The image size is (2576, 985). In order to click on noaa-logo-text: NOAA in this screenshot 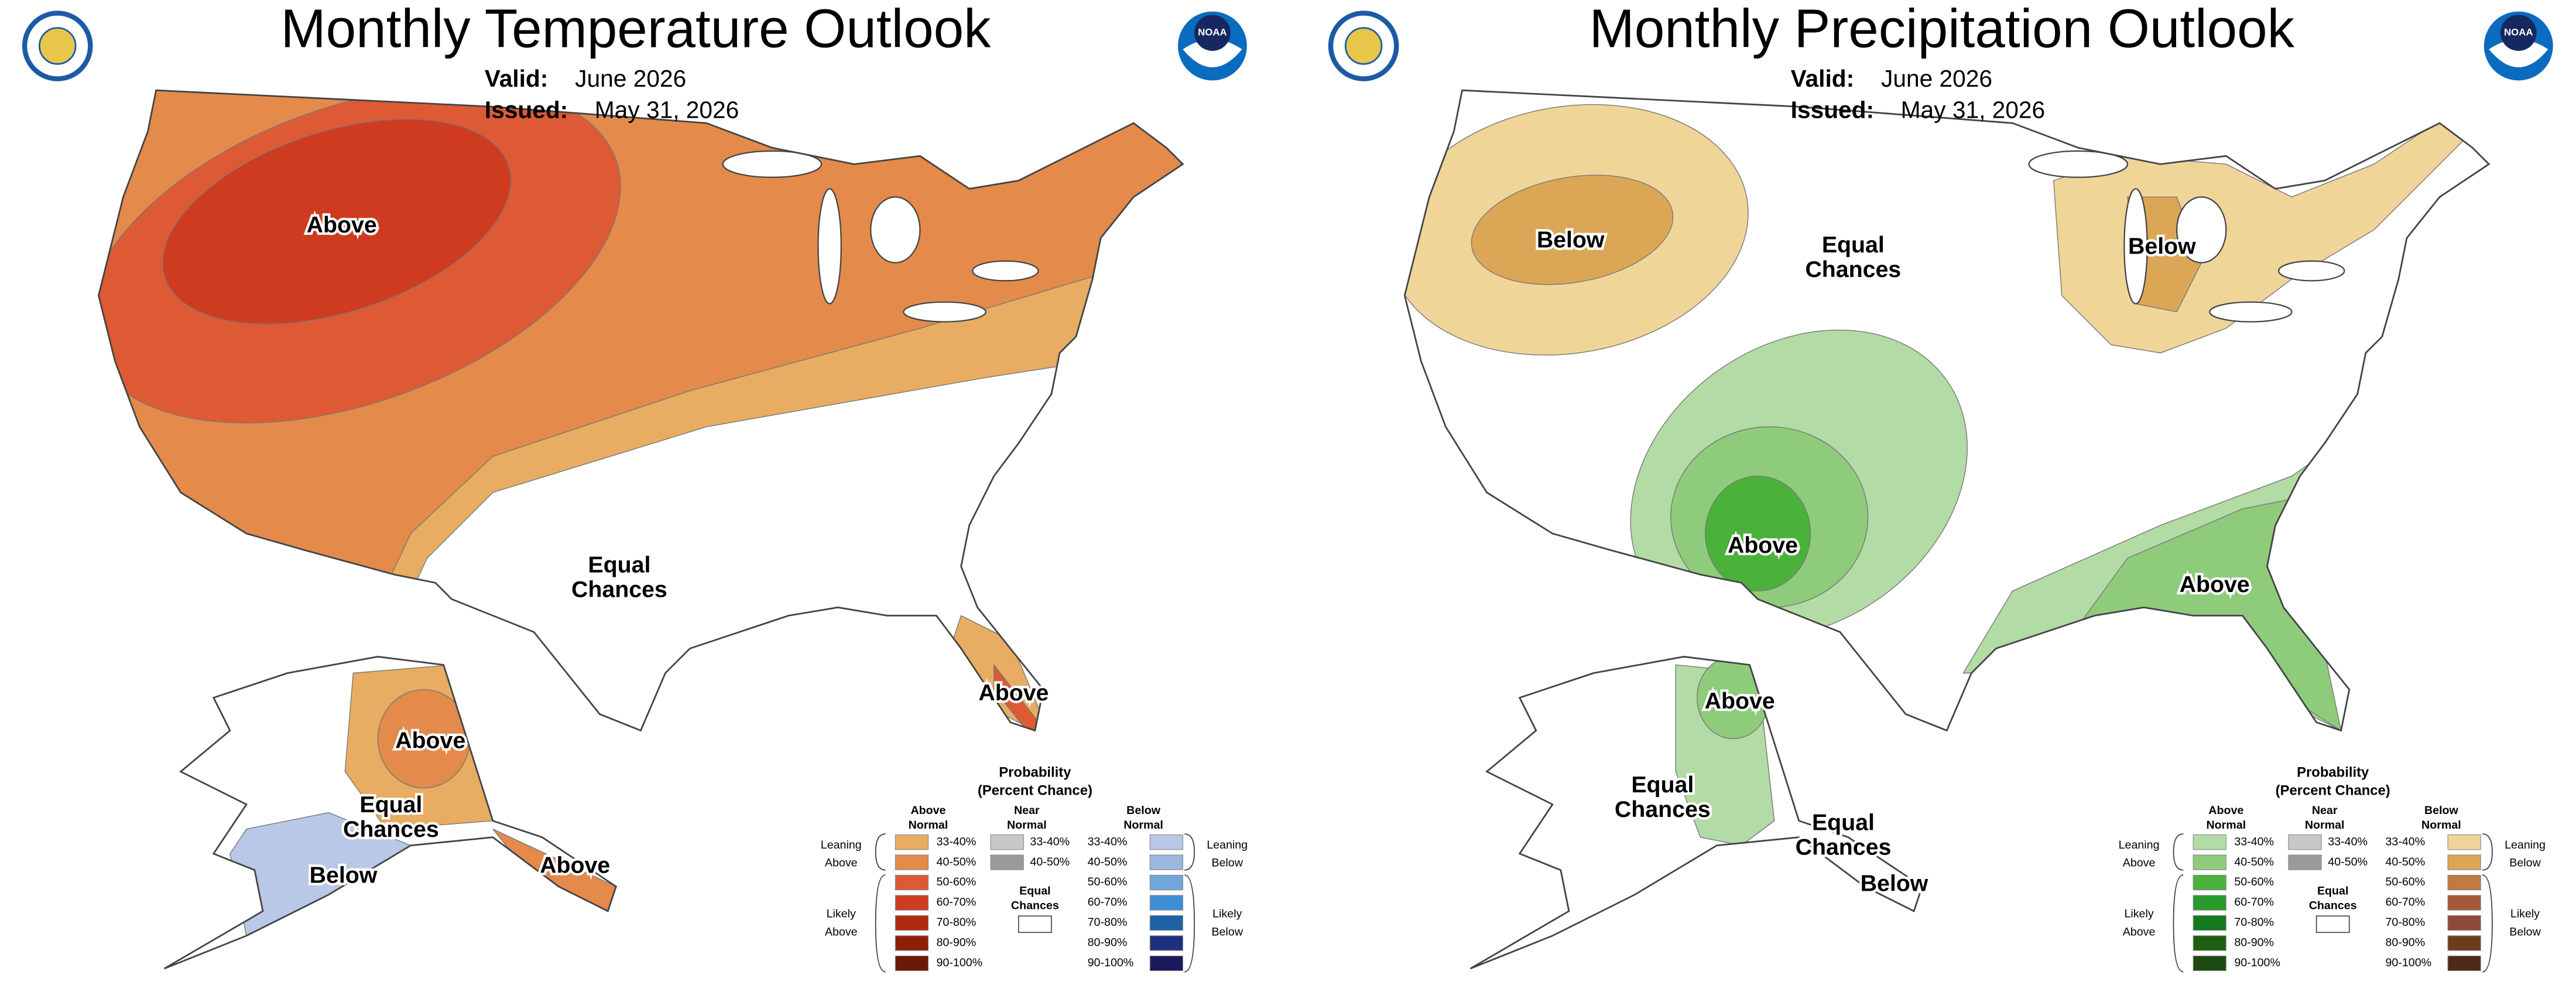, I will do `click(1212, 32)`.